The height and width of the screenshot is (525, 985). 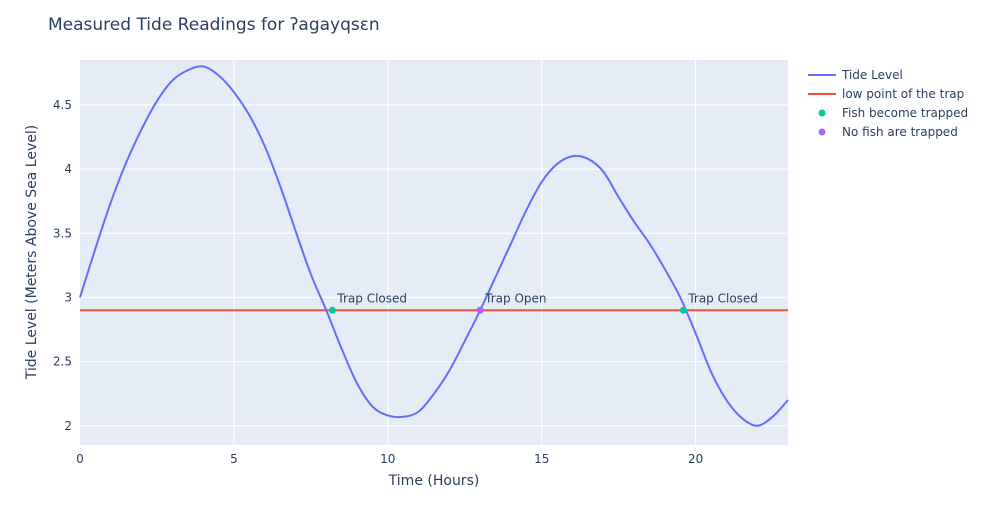 What do you see at coordinates (234, 459) in the screenshot?
I see `x-tick-label: 5` at bounding box center [234, 459].